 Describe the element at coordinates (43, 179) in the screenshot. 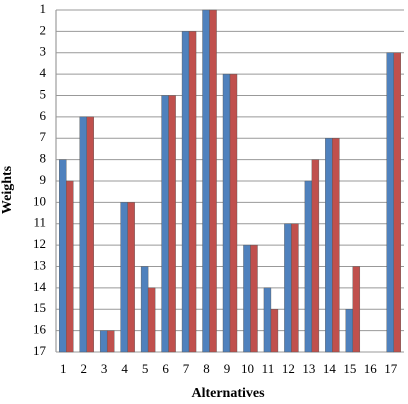

I see `y-tick-label: 9` at that location.